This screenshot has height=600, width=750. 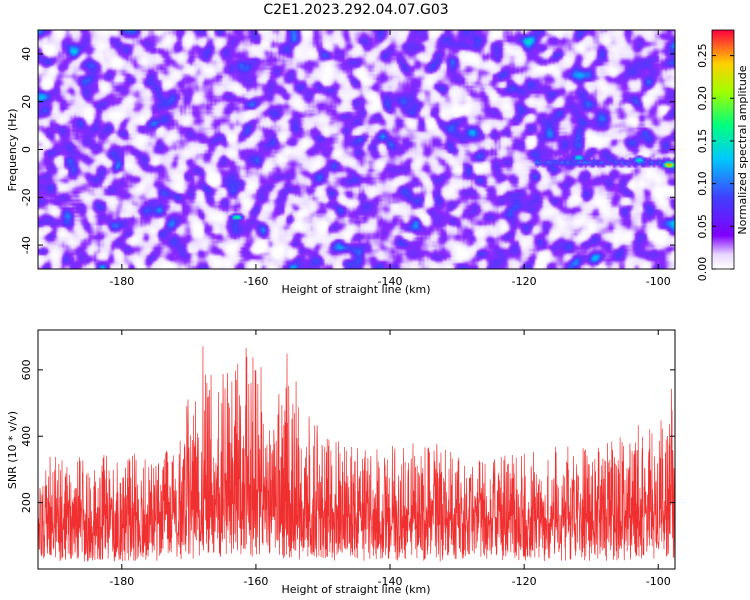 I want to click on colorbar-tick-label: 0.00, so click(x=702, y=269).